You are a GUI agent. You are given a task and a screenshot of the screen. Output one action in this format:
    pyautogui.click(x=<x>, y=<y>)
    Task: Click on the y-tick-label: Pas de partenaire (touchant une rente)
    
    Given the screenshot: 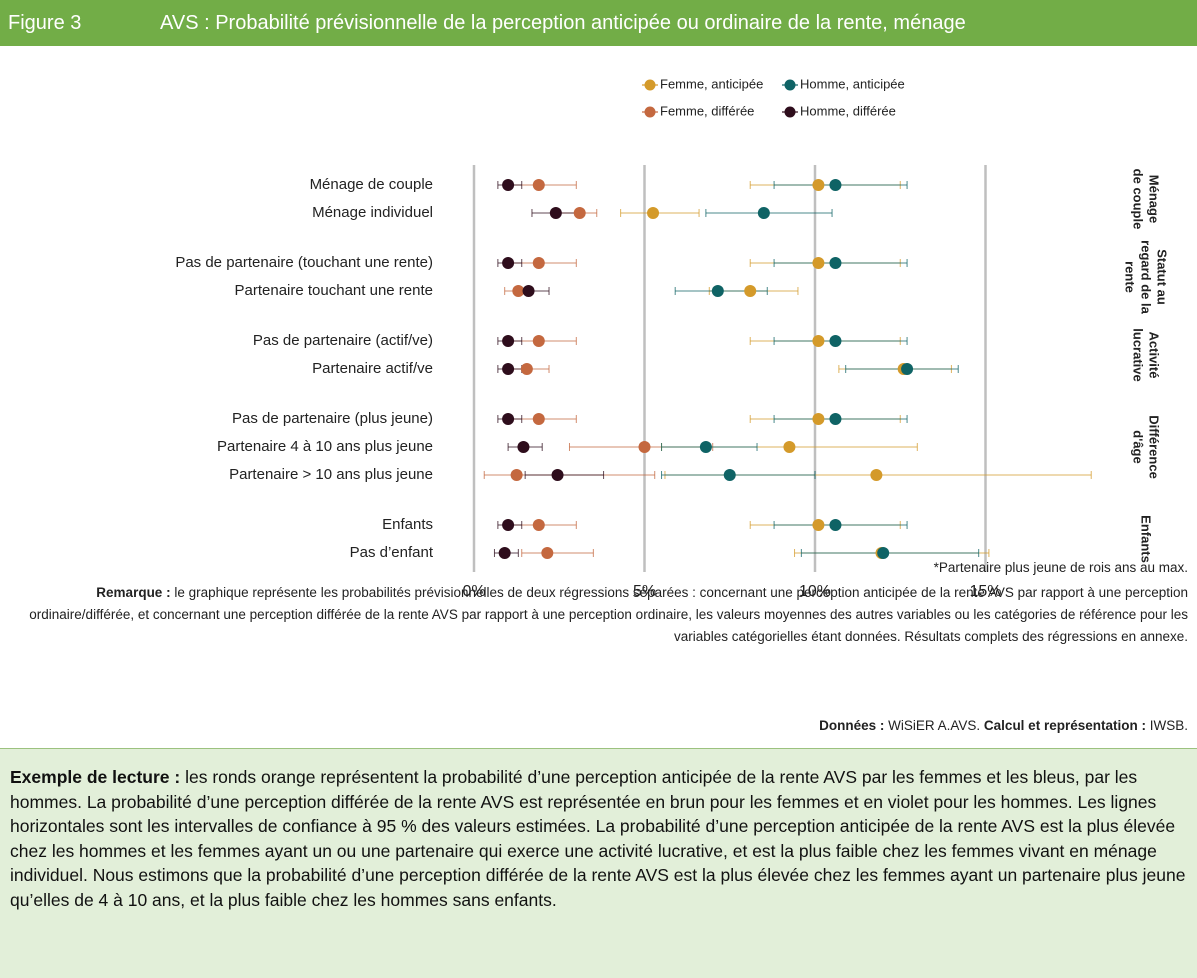 What is the action you would take?
    pyautogui.click(x=304, y=262)
    